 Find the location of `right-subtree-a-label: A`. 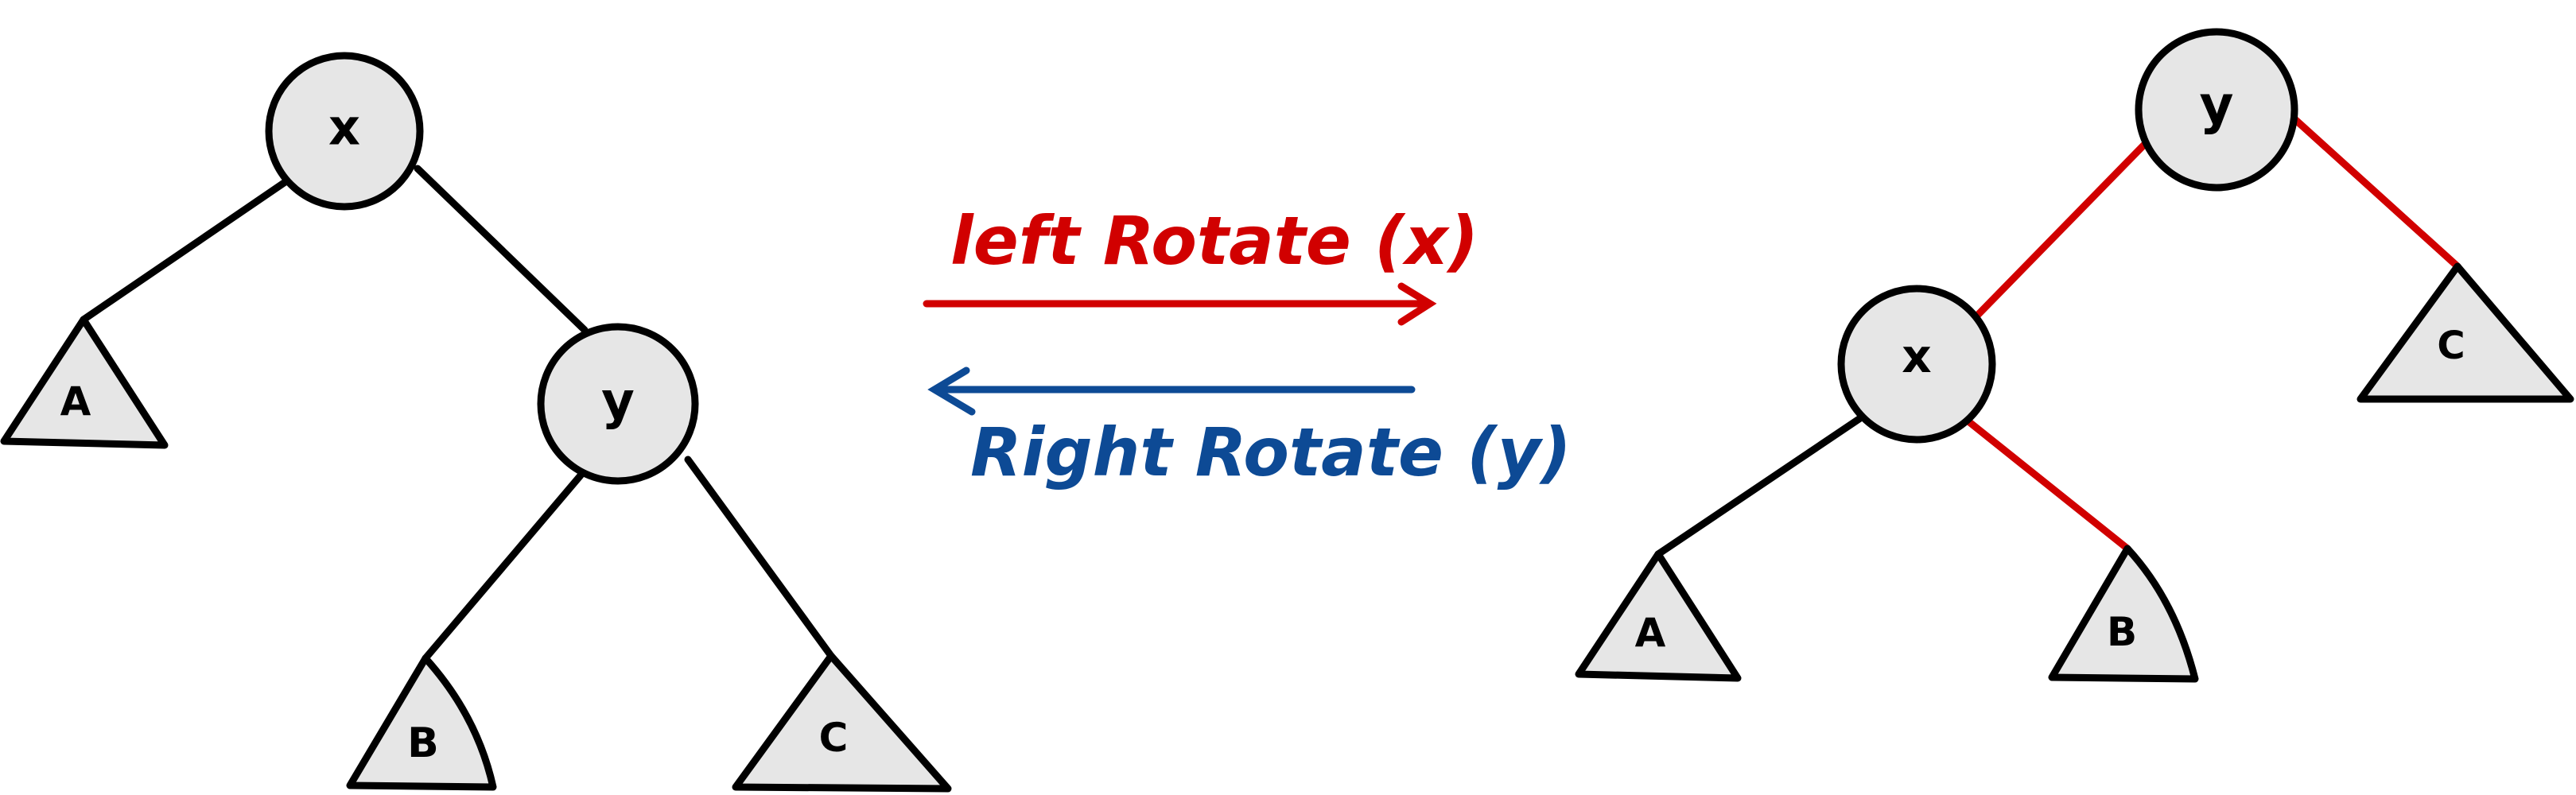

right-subtree-a-label: A is located at coordinates (1650, 633).